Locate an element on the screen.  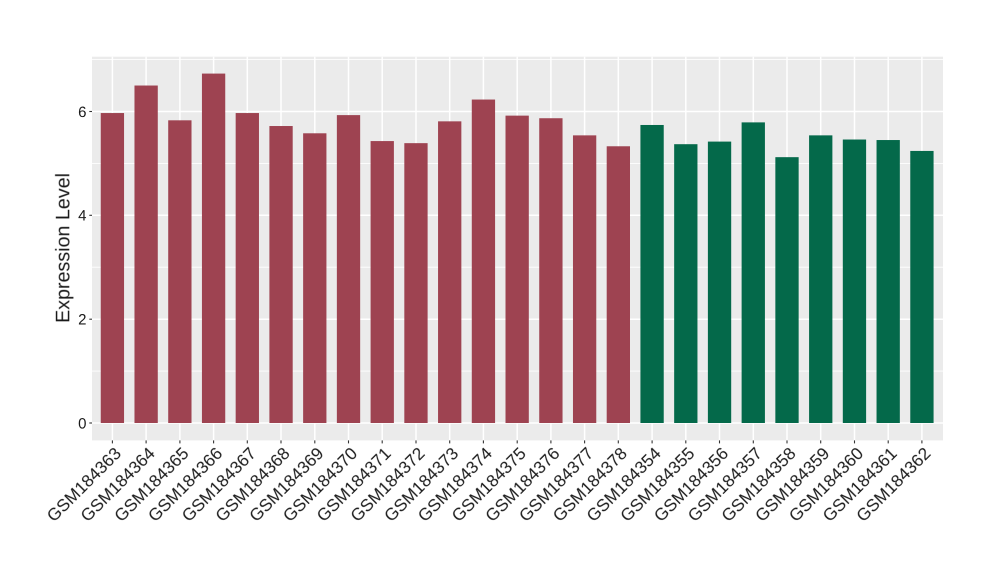
svg-text: 6 is located at coordinates (82, 112).